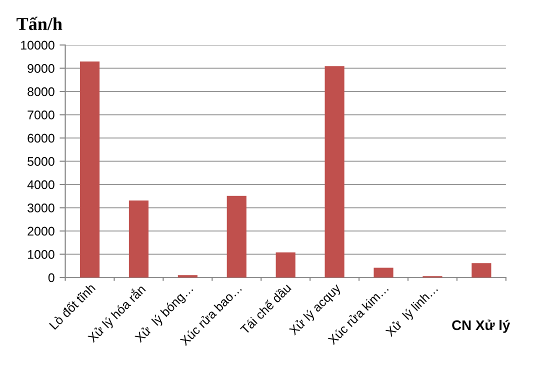 Image resolution: width=544 pixels, height=375 pixels. Describe the element at coordinates (40, 185) in the screenshot. I see `y-tick-label: 4000` at that location.